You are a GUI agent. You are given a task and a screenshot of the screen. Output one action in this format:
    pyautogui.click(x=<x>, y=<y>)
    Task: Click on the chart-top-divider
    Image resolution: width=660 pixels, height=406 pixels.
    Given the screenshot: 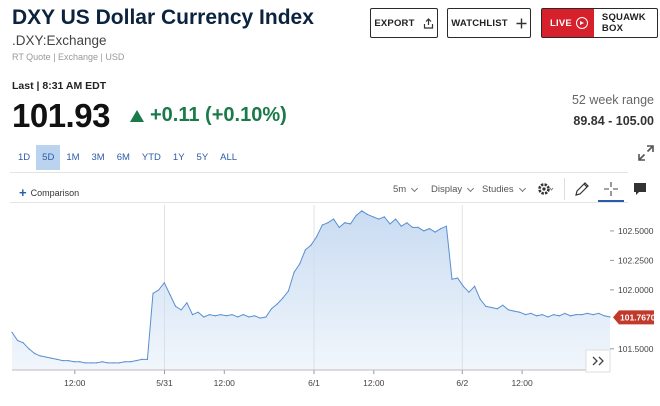 What is the action you would take?
    pyautogui.click(x=319, y=202)
    